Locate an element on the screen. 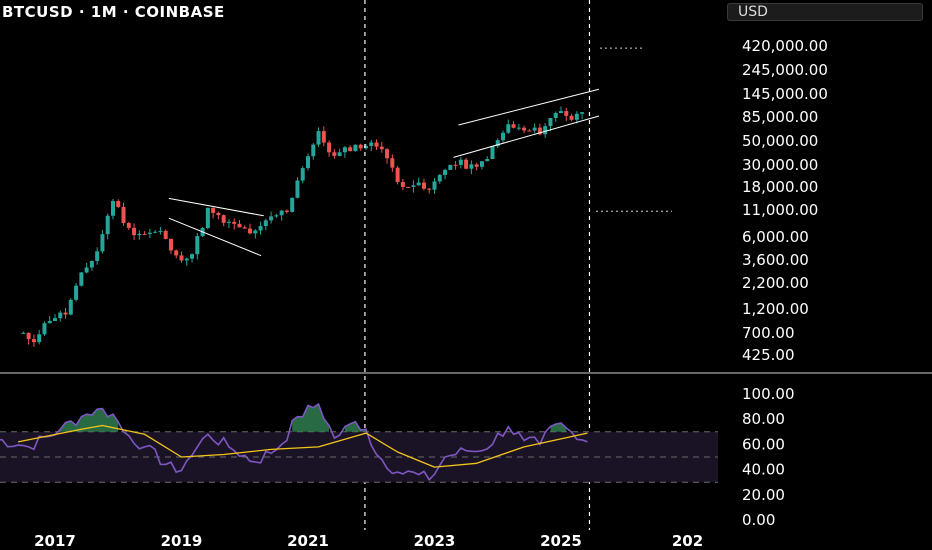 This screenshot has height=550, width=932. rsi-axis-label: 100.00 is located at coordinates (768, 394).